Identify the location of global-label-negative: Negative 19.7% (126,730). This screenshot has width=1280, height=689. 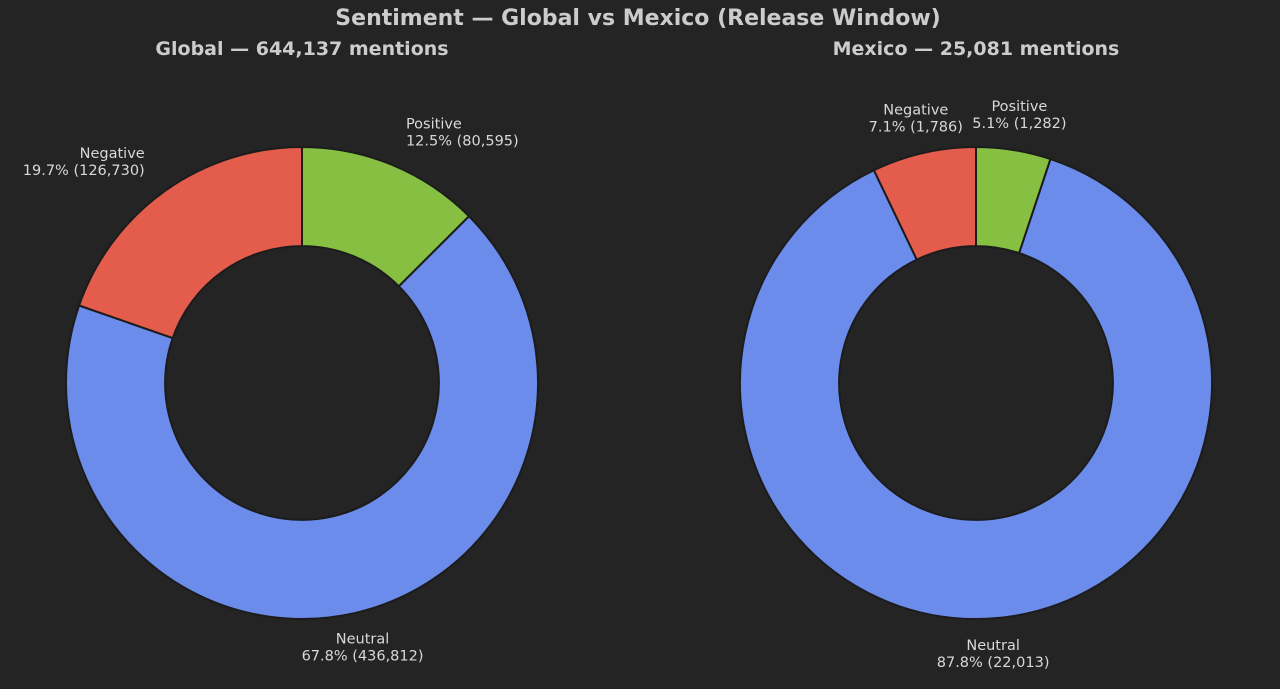
(84, 162).